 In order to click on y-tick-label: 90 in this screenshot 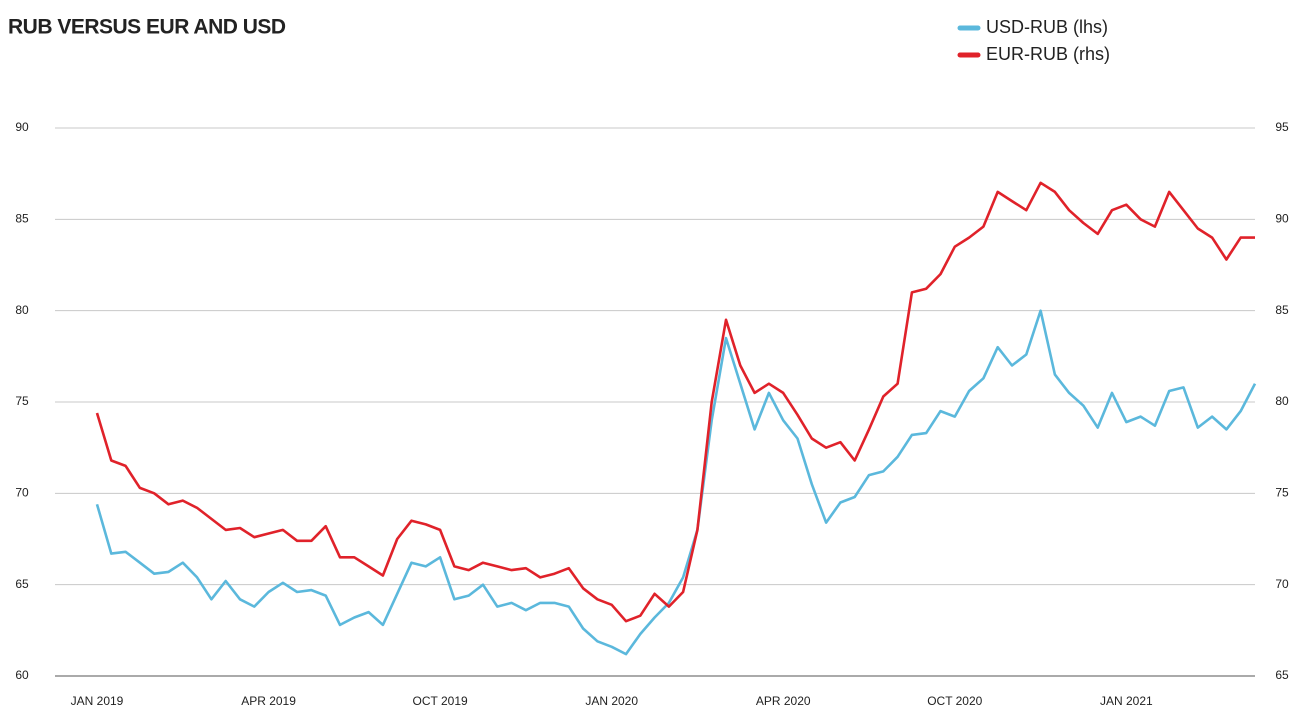, I will do `click(22, 127)`.